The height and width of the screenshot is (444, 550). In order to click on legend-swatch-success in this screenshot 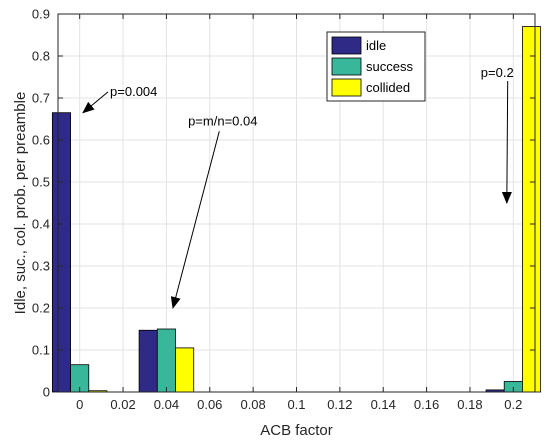, I will do `click(346, 66)`.